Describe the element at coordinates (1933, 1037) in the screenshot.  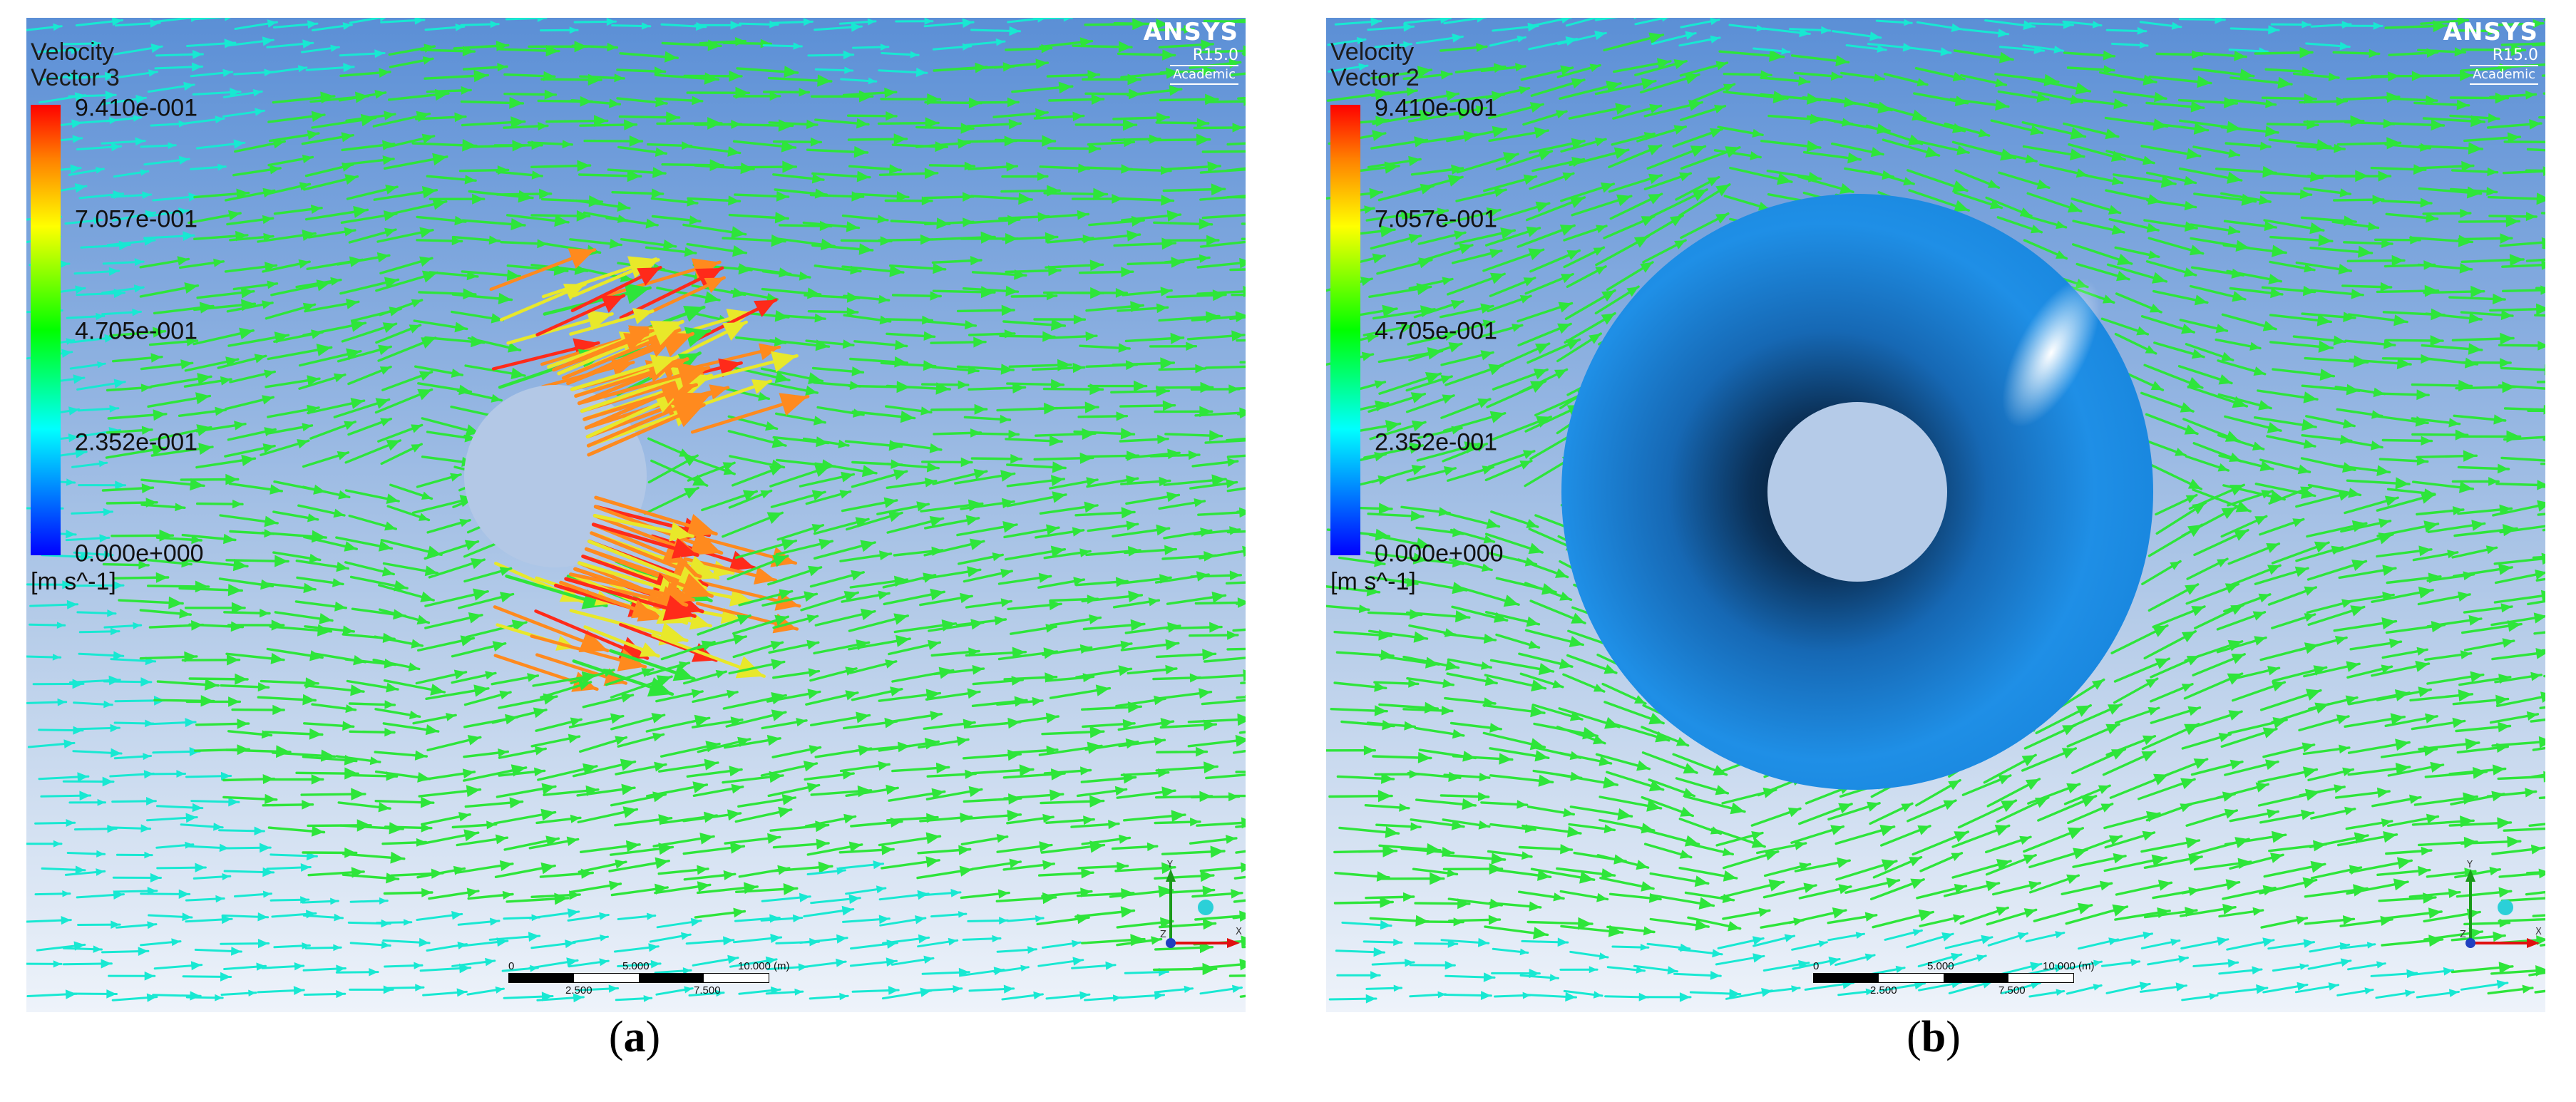
I see `caption-b: (b)` at that location.